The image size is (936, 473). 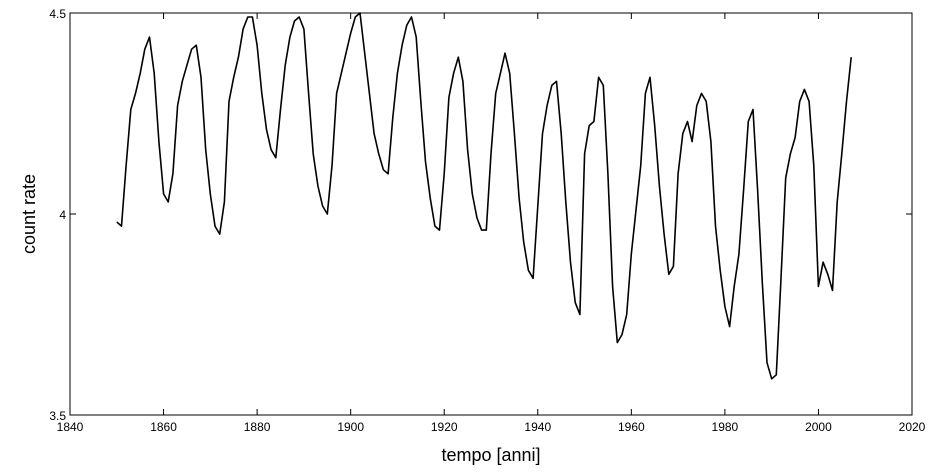 What do you see at coordinates (444, 427) in the screenshot?
I see `x-tick-label: 1920` at bounding box center [444, 427].